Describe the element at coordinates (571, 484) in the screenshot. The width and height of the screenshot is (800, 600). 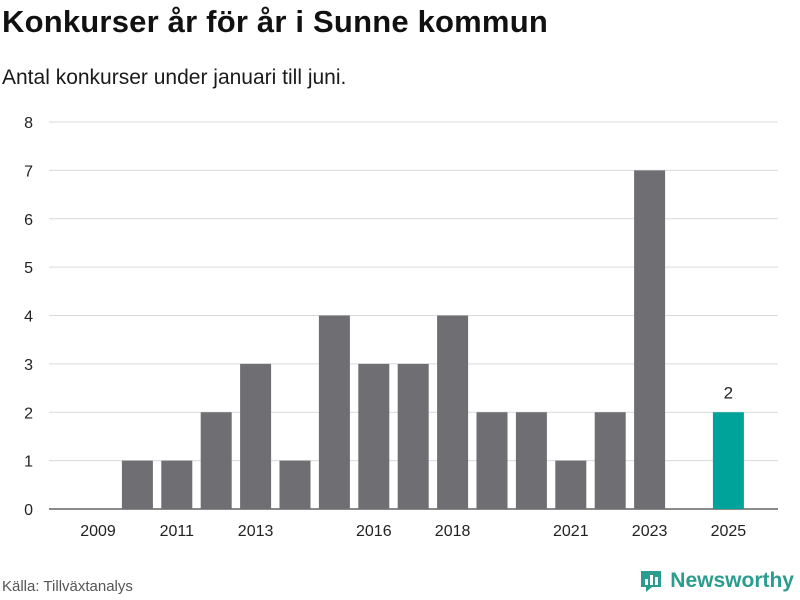
I see `bar-2021` at that location.